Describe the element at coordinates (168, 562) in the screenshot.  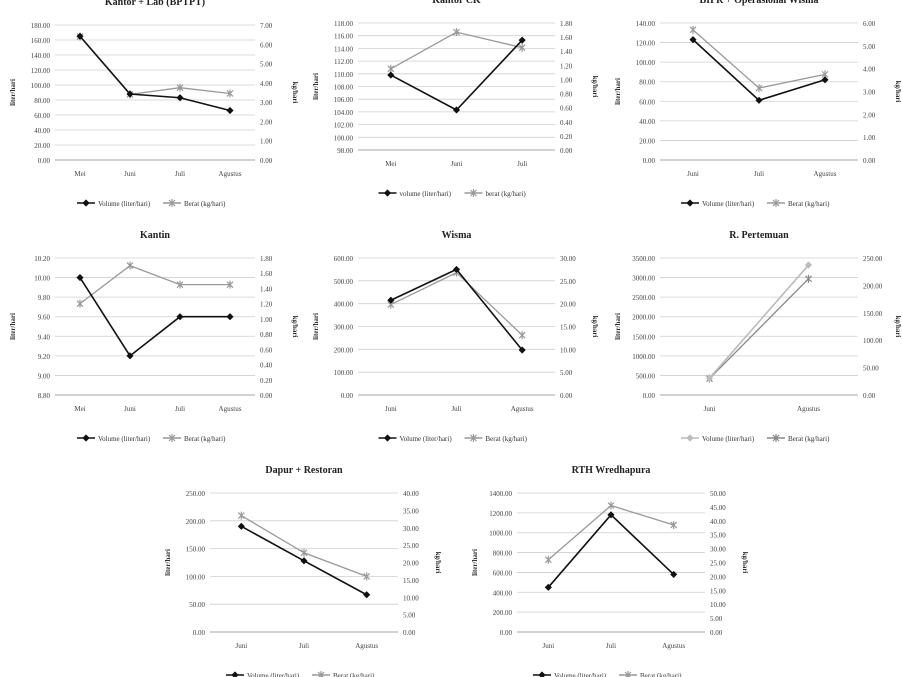
I see `y-left-axis-title: liter/hari` at that location.